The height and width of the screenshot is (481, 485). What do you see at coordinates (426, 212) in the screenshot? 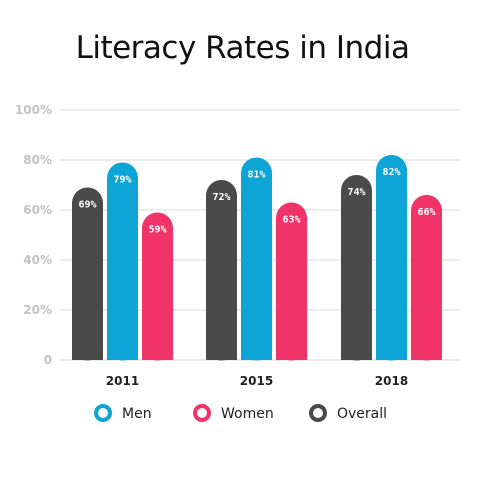
I see `bar-data-label: 66%` at bounding box center [426, 212].